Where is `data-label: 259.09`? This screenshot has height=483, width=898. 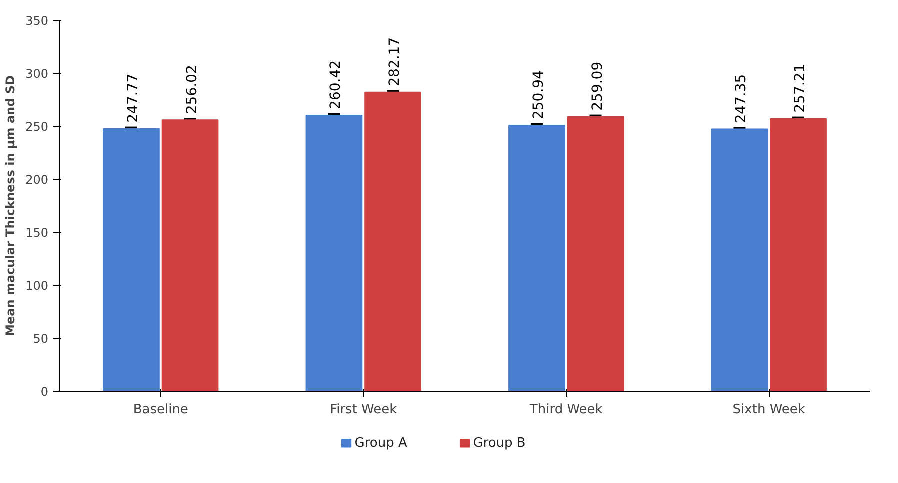
data-label: 259.09 is located at coordinates (598, 86).